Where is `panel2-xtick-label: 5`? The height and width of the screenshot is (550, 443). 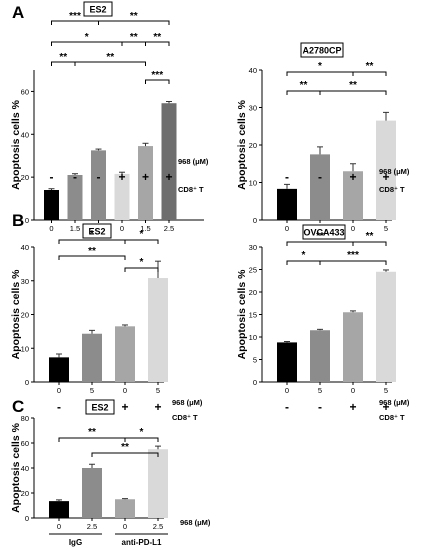
panel2-xtick-label: 5 is located at coordinates (386, 228).